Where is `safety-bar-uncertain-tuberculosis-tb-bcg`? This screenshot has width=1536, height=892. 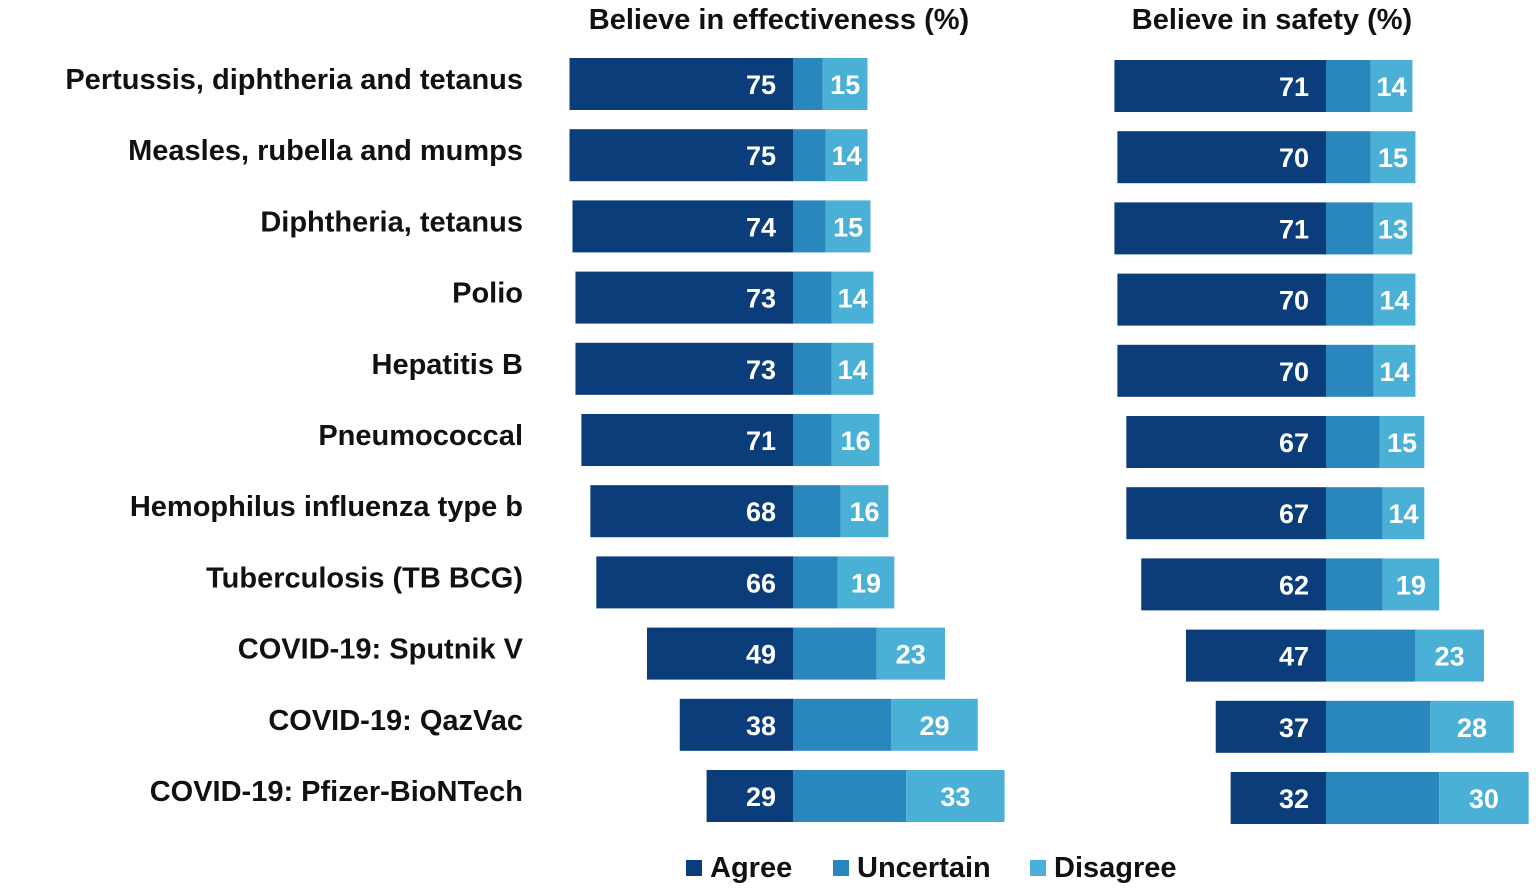 safety-bar-uncertain-tuberculosis-tb-bcg is located at coordinates (1354, 584).